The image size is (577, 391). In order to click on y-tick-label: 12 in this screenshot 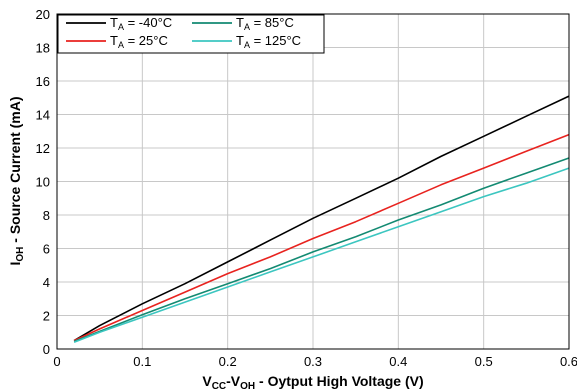, I will do `click(43, 148)`.